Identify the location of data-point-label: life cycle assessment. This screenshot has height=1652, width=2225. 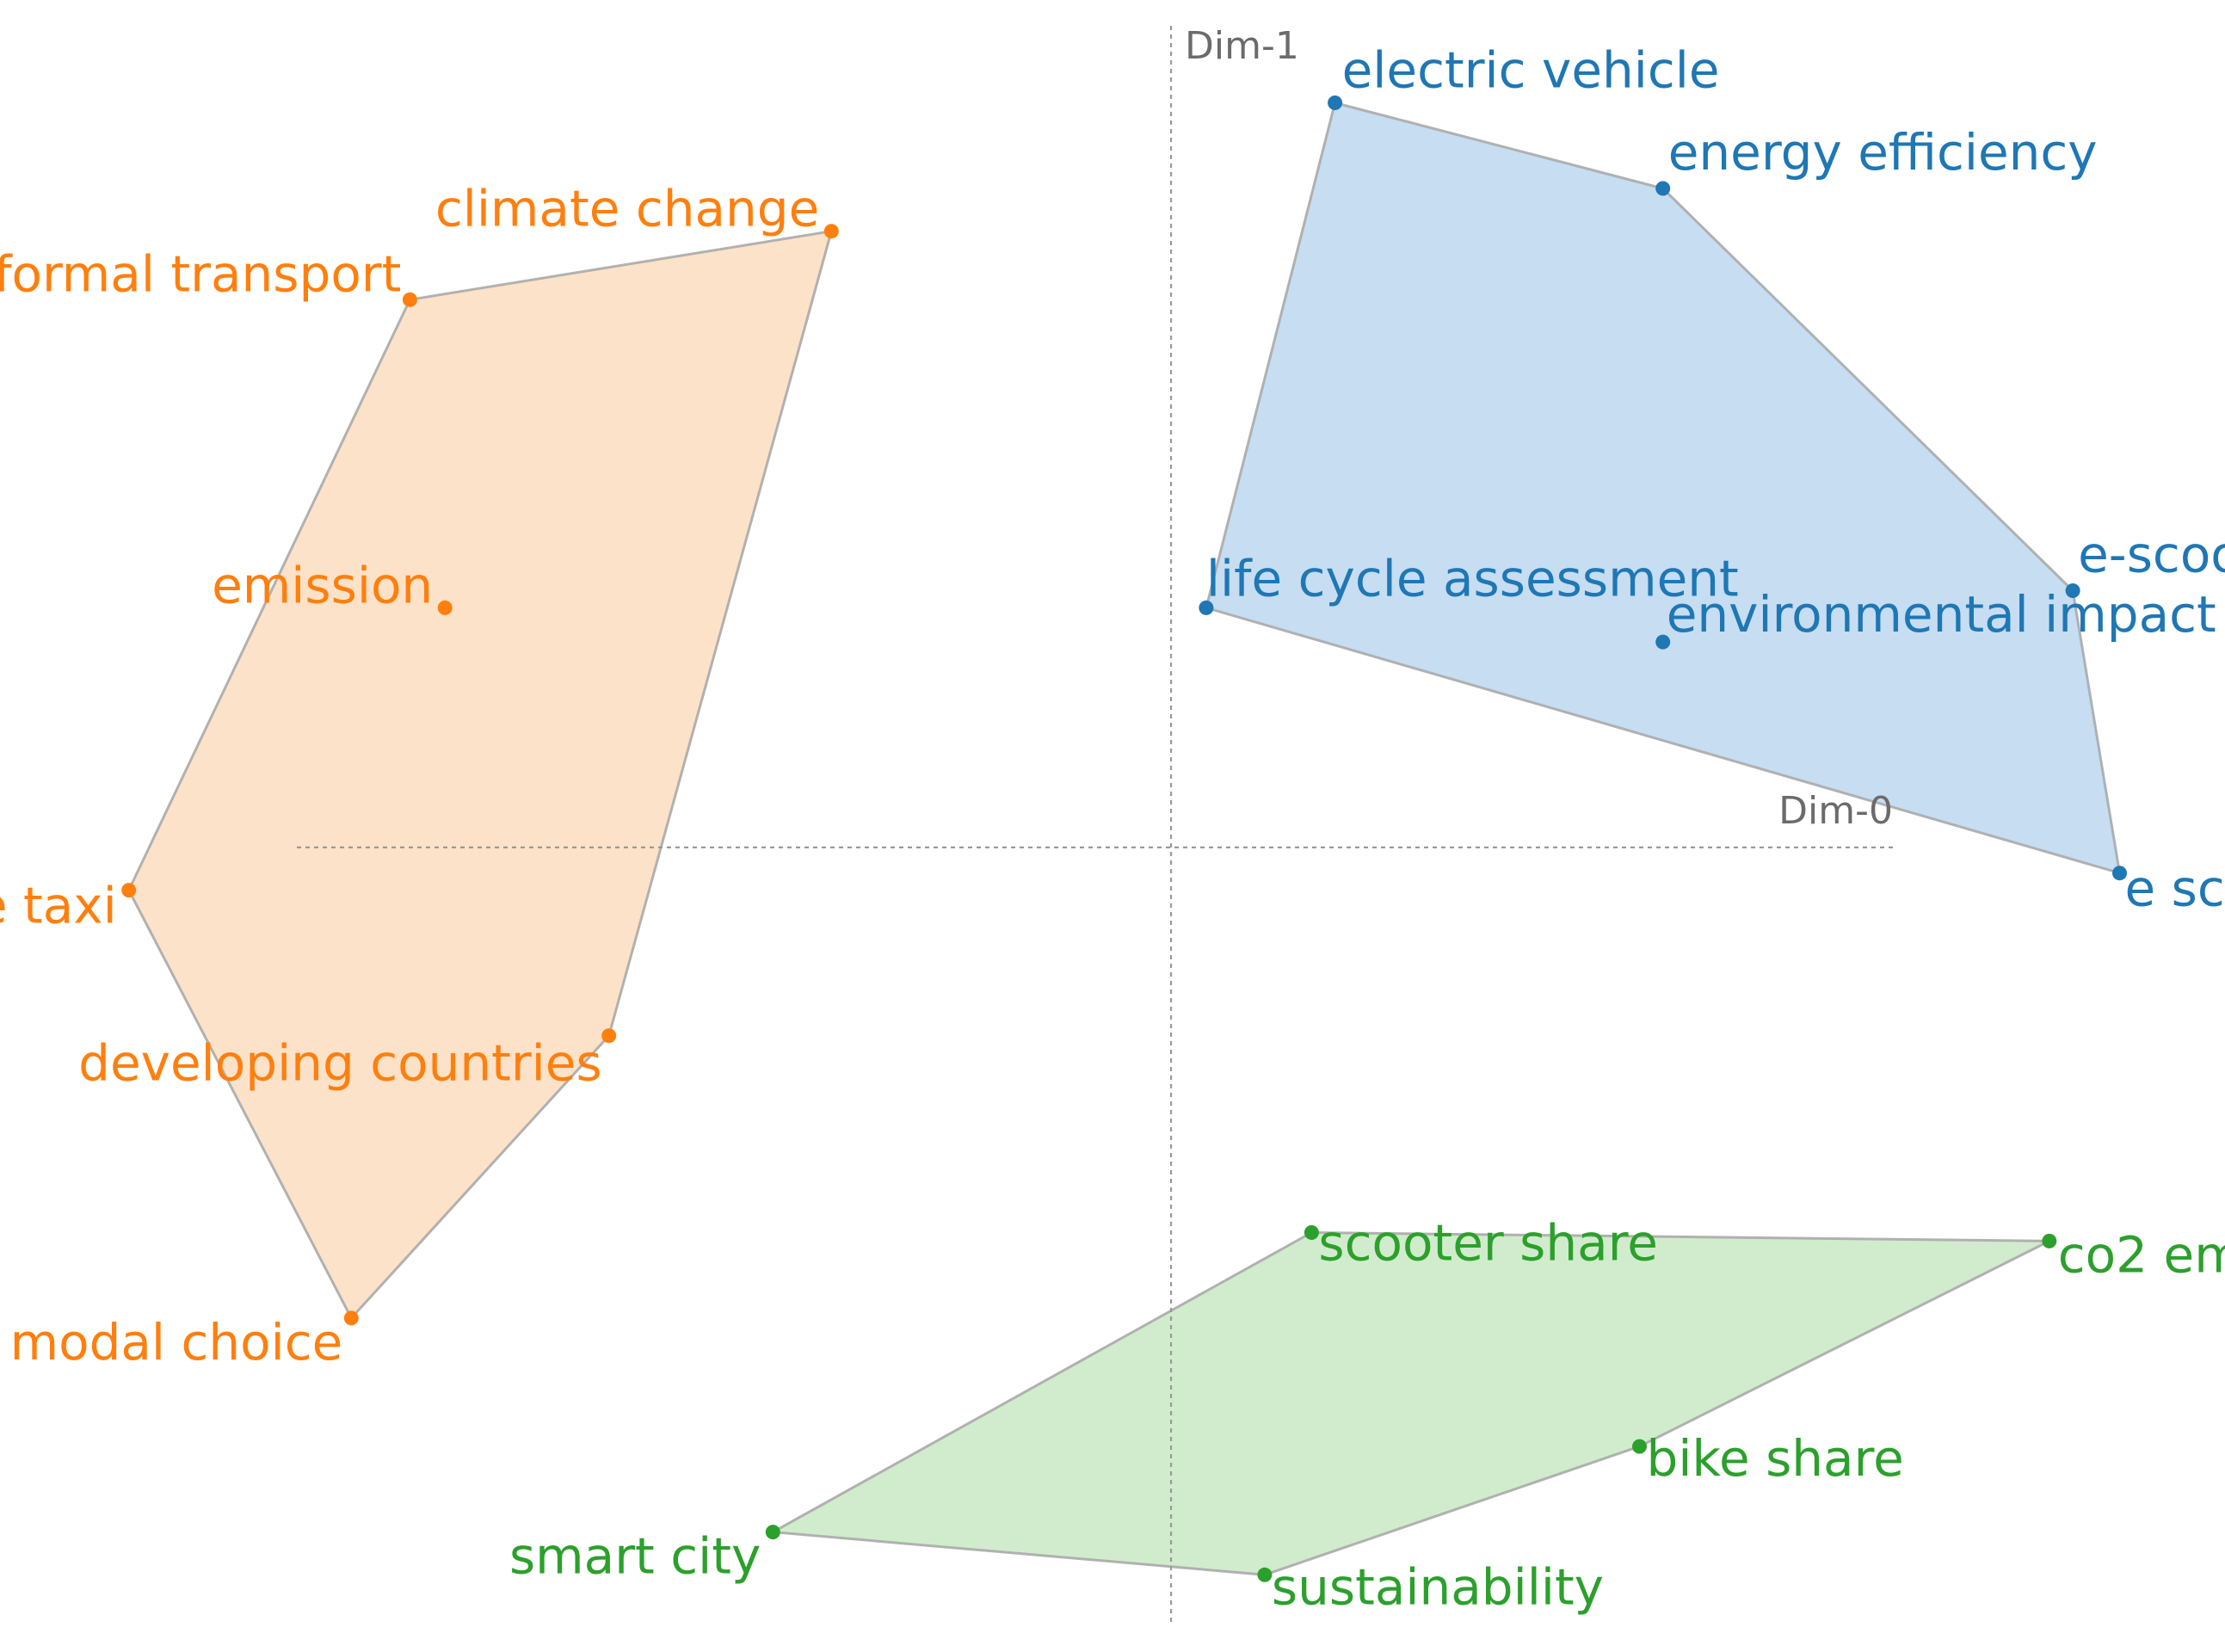
(1473, 578).